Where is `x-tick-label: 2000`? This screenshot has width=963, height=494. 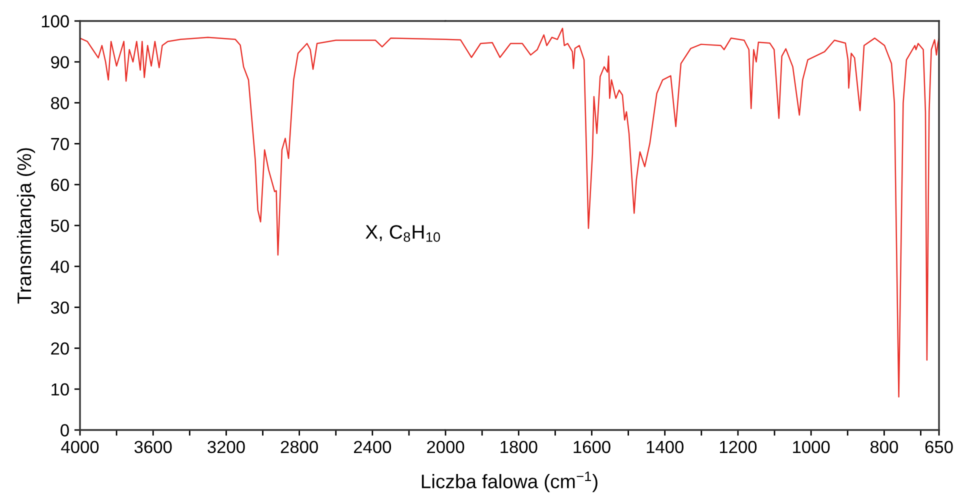 x-tick-label: 2000 is located at coordinates (445, 447).